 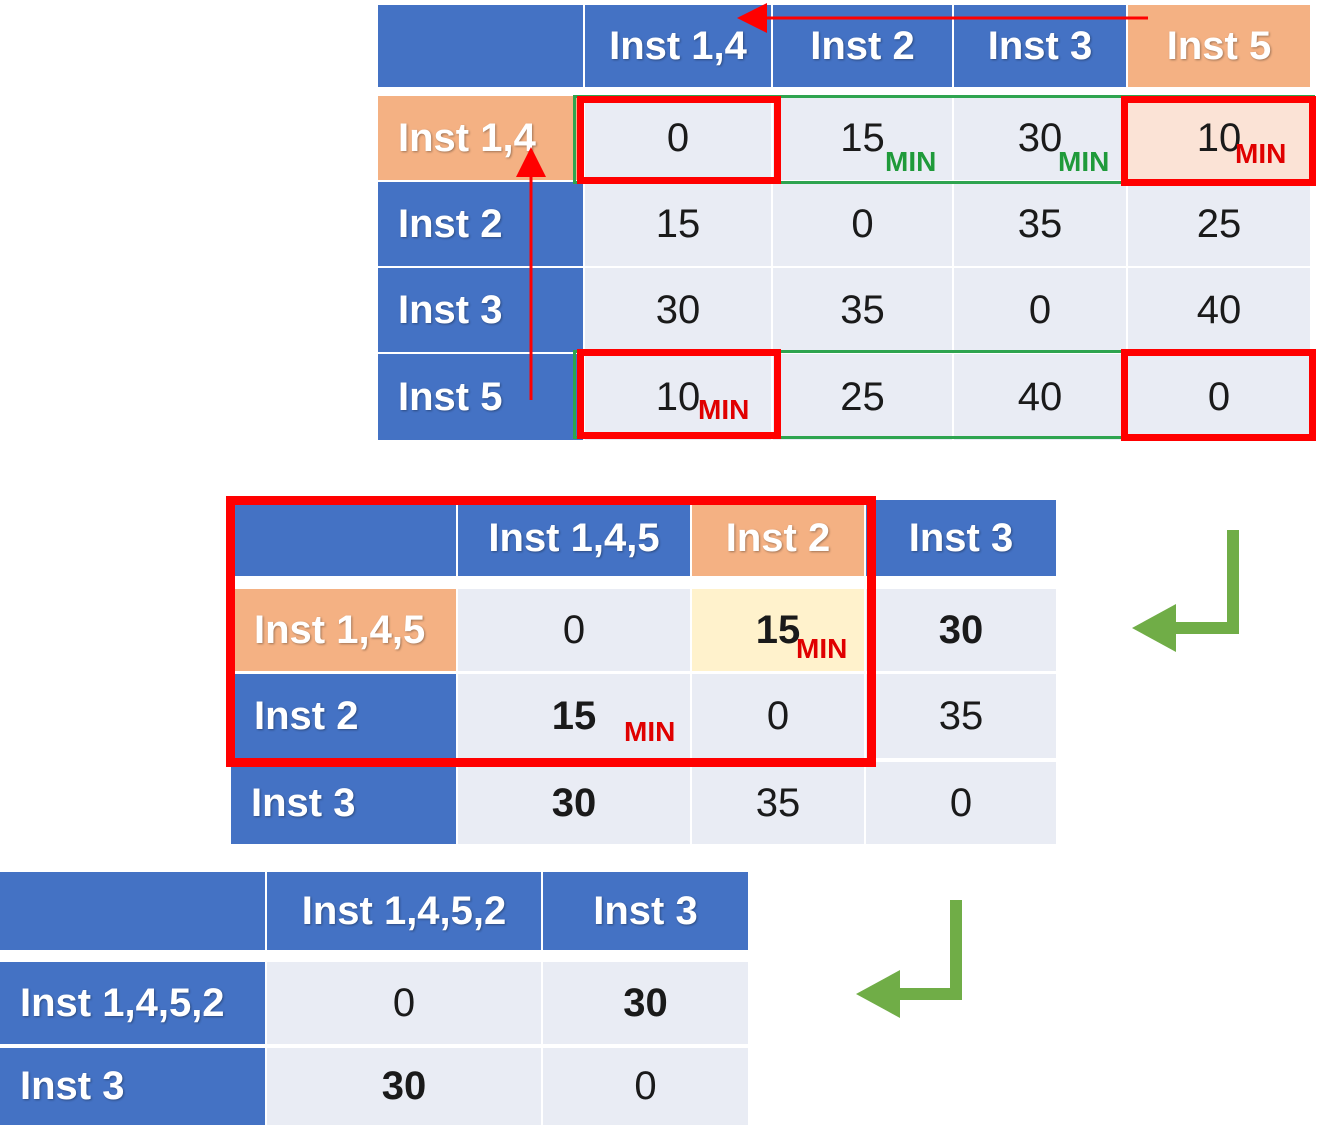 What do you see at coordinates (404, 911) in the screenshot?
I see `t3-col-header: Inst 1,4,5,2` at bounding box center [404, 911].